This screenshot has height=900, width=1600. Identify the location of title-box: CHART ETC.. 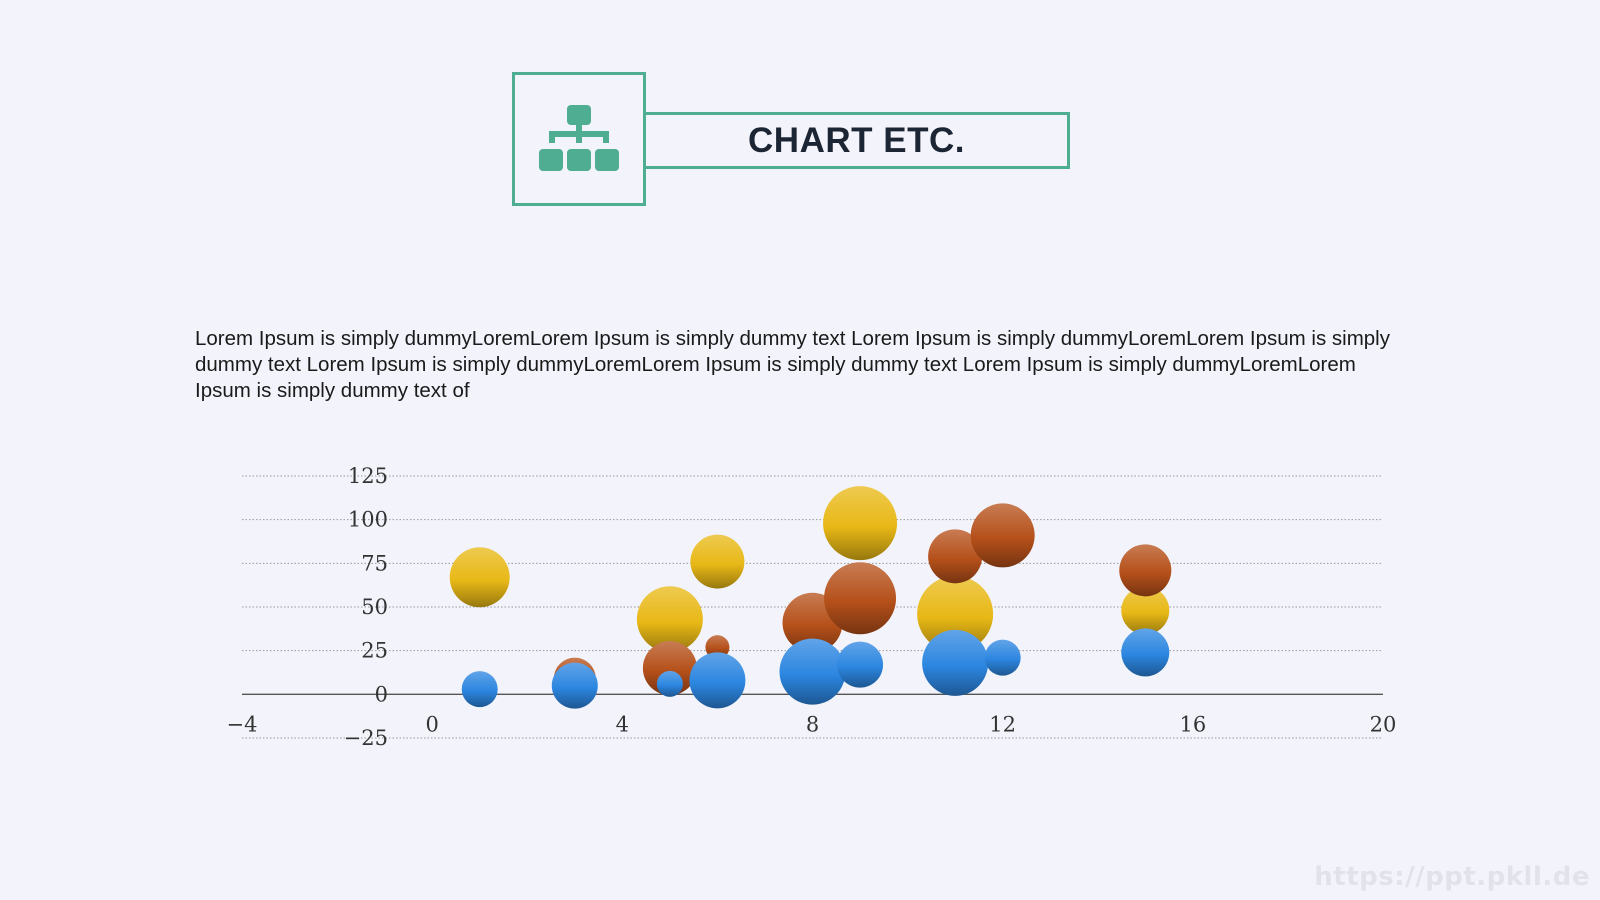
(858, 140).